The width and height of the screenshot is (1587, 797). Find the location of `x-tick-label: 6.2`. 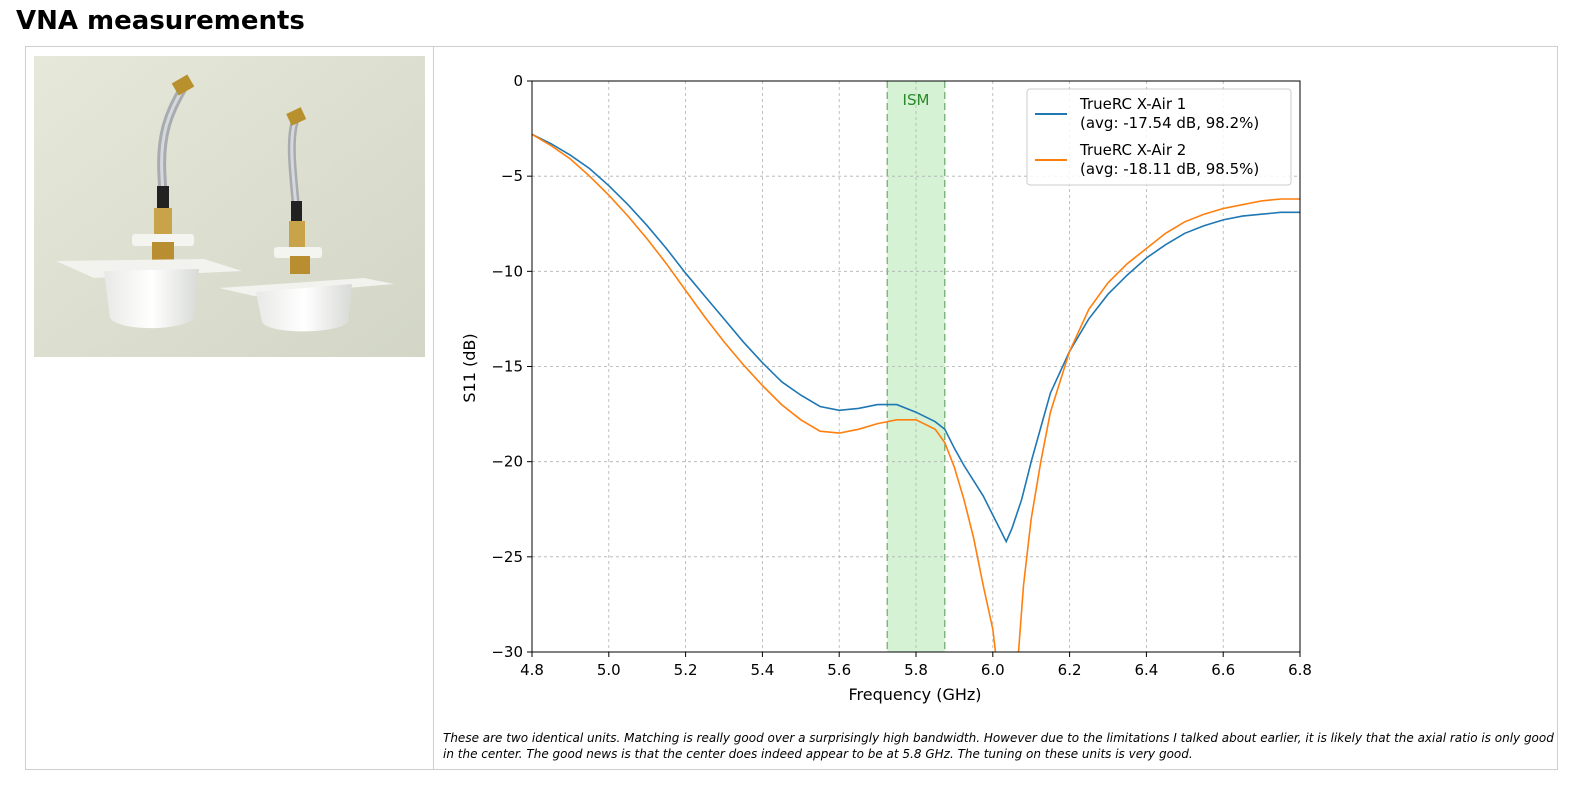

x-tick-label: 6.2 is located at coordinates (1070, 670).